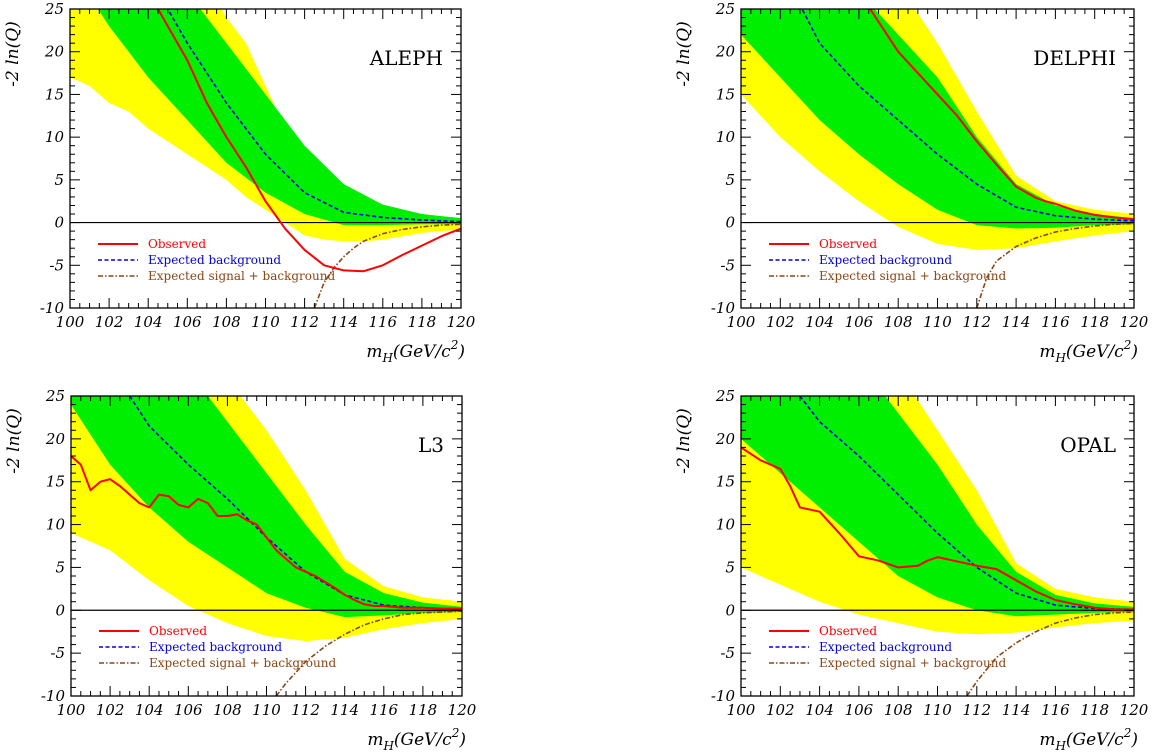 This screenshot has width=1161, height=756. What do you see at coordinates (241, 276) in the screenshot?
I see `legend-label: Expected signal + background` at bounding box center [241, 276].